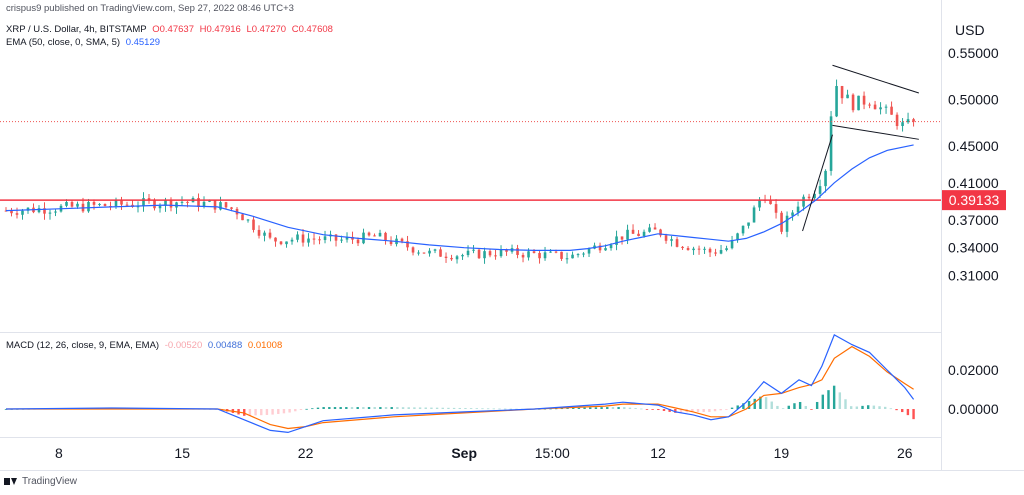 This screenshot has height=495, width=1024. I want to click on high-value: H0.47916, so click(220, 29).